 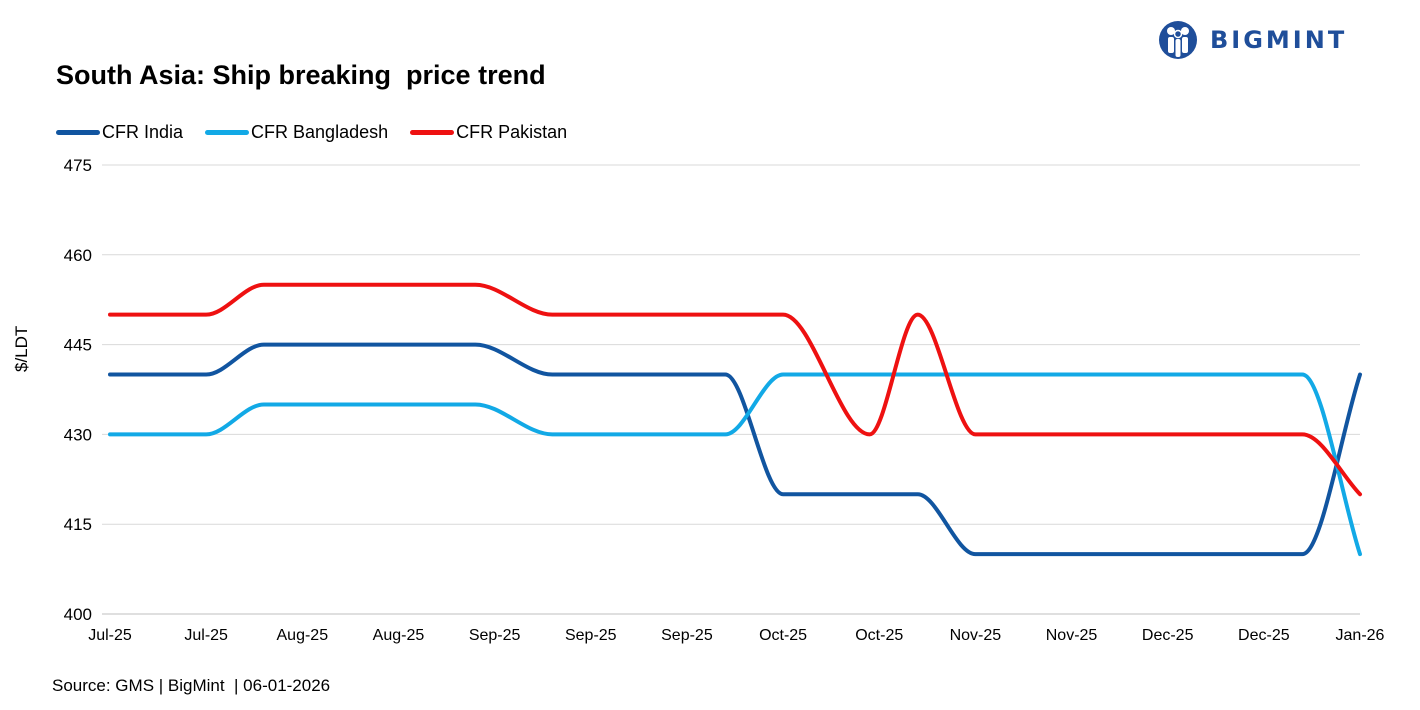 What do you see at coordinates (78, 345) in the screenshot?
I see `y-tick-label-445: 445` at bounding box center [78, 345].